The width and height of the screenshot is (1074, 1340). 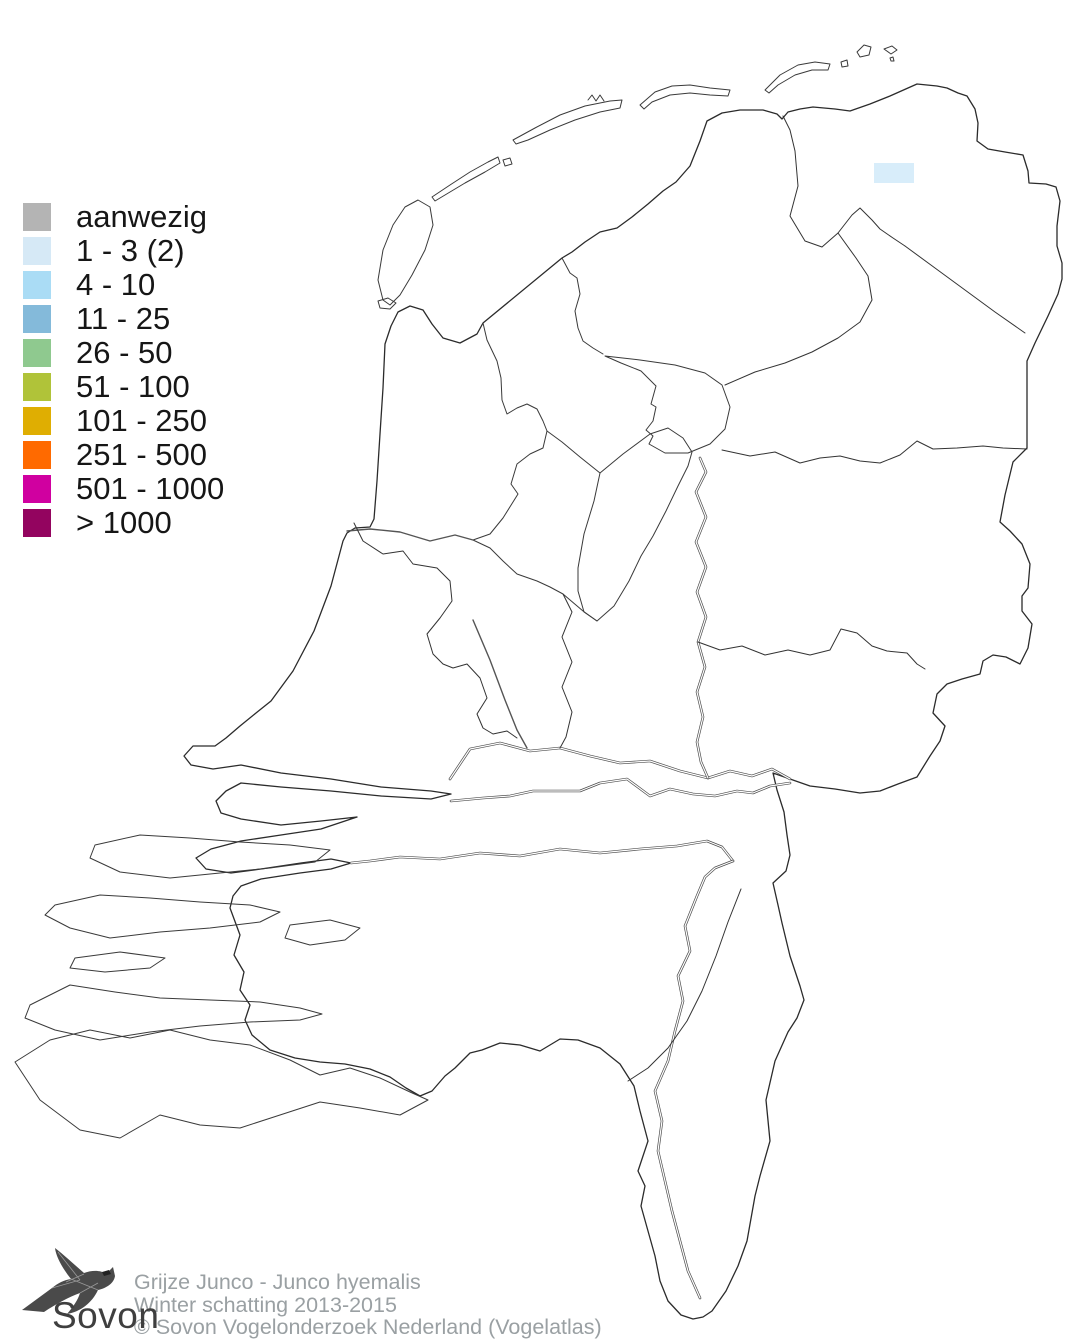 I want to click on legend-row: 501 - 1000, so click(x=124, y=488).